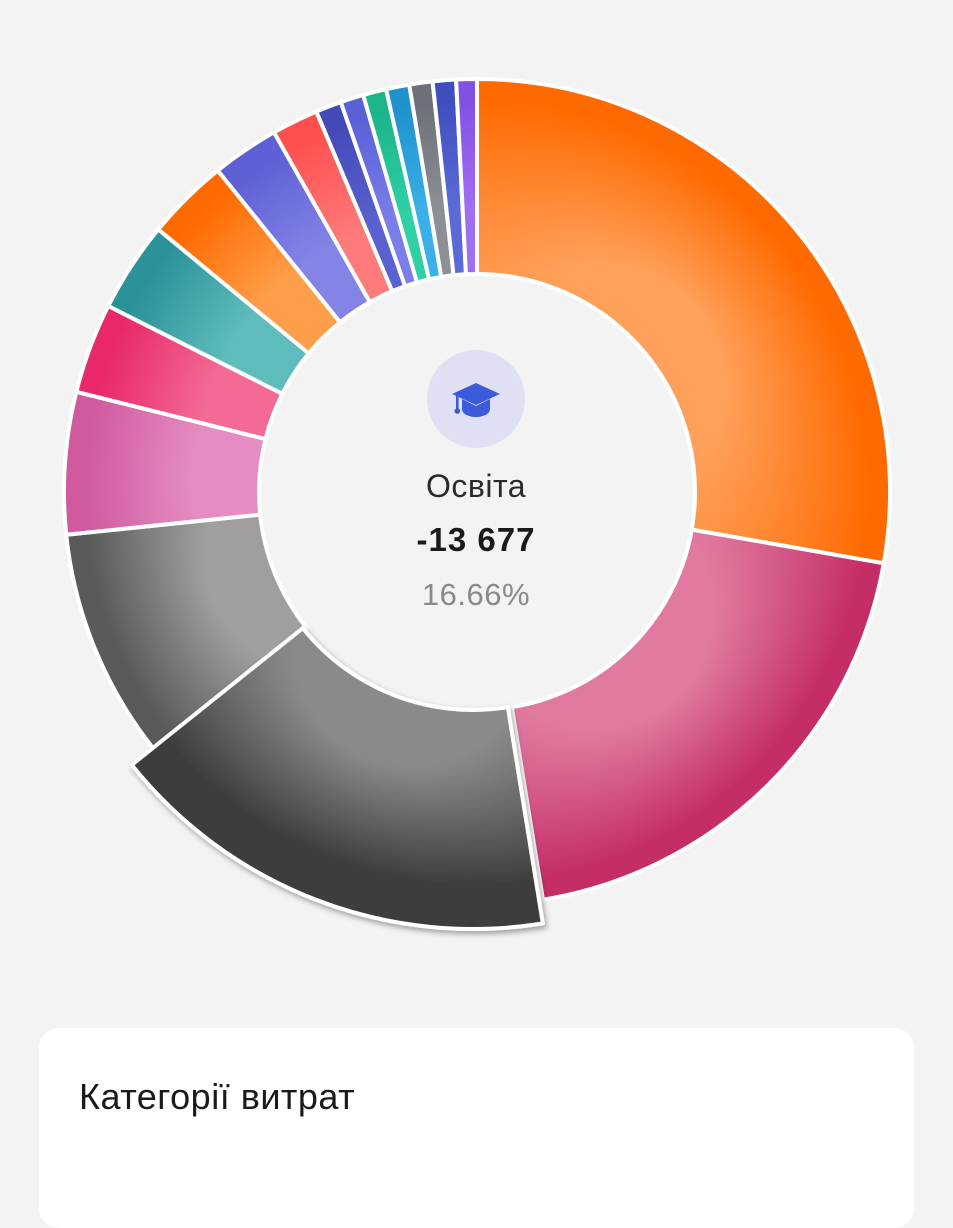 The height and width of the screenshot is (1228, 953). I want to click on expense-categories-card: Категорії витрат, so click(476, 1128).